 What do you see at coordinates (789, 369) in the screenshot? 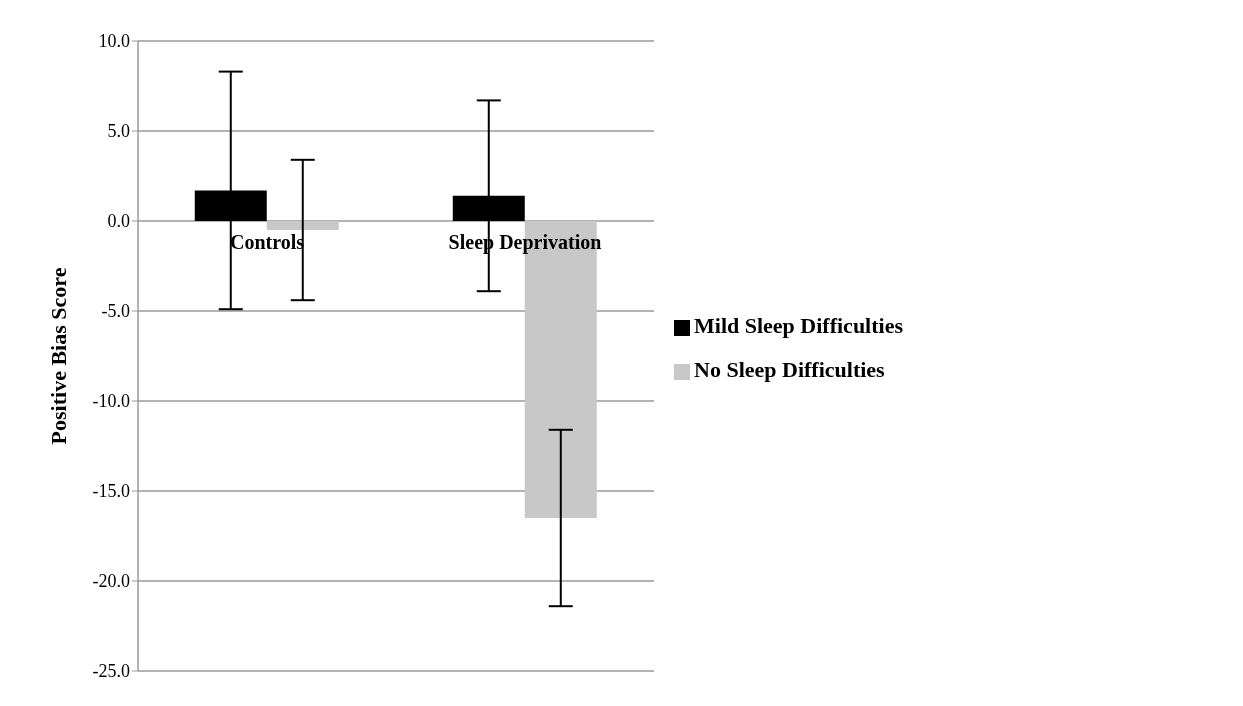
I see `legend-label: No Sleep Difficulties` at bounding box center [789, 369].